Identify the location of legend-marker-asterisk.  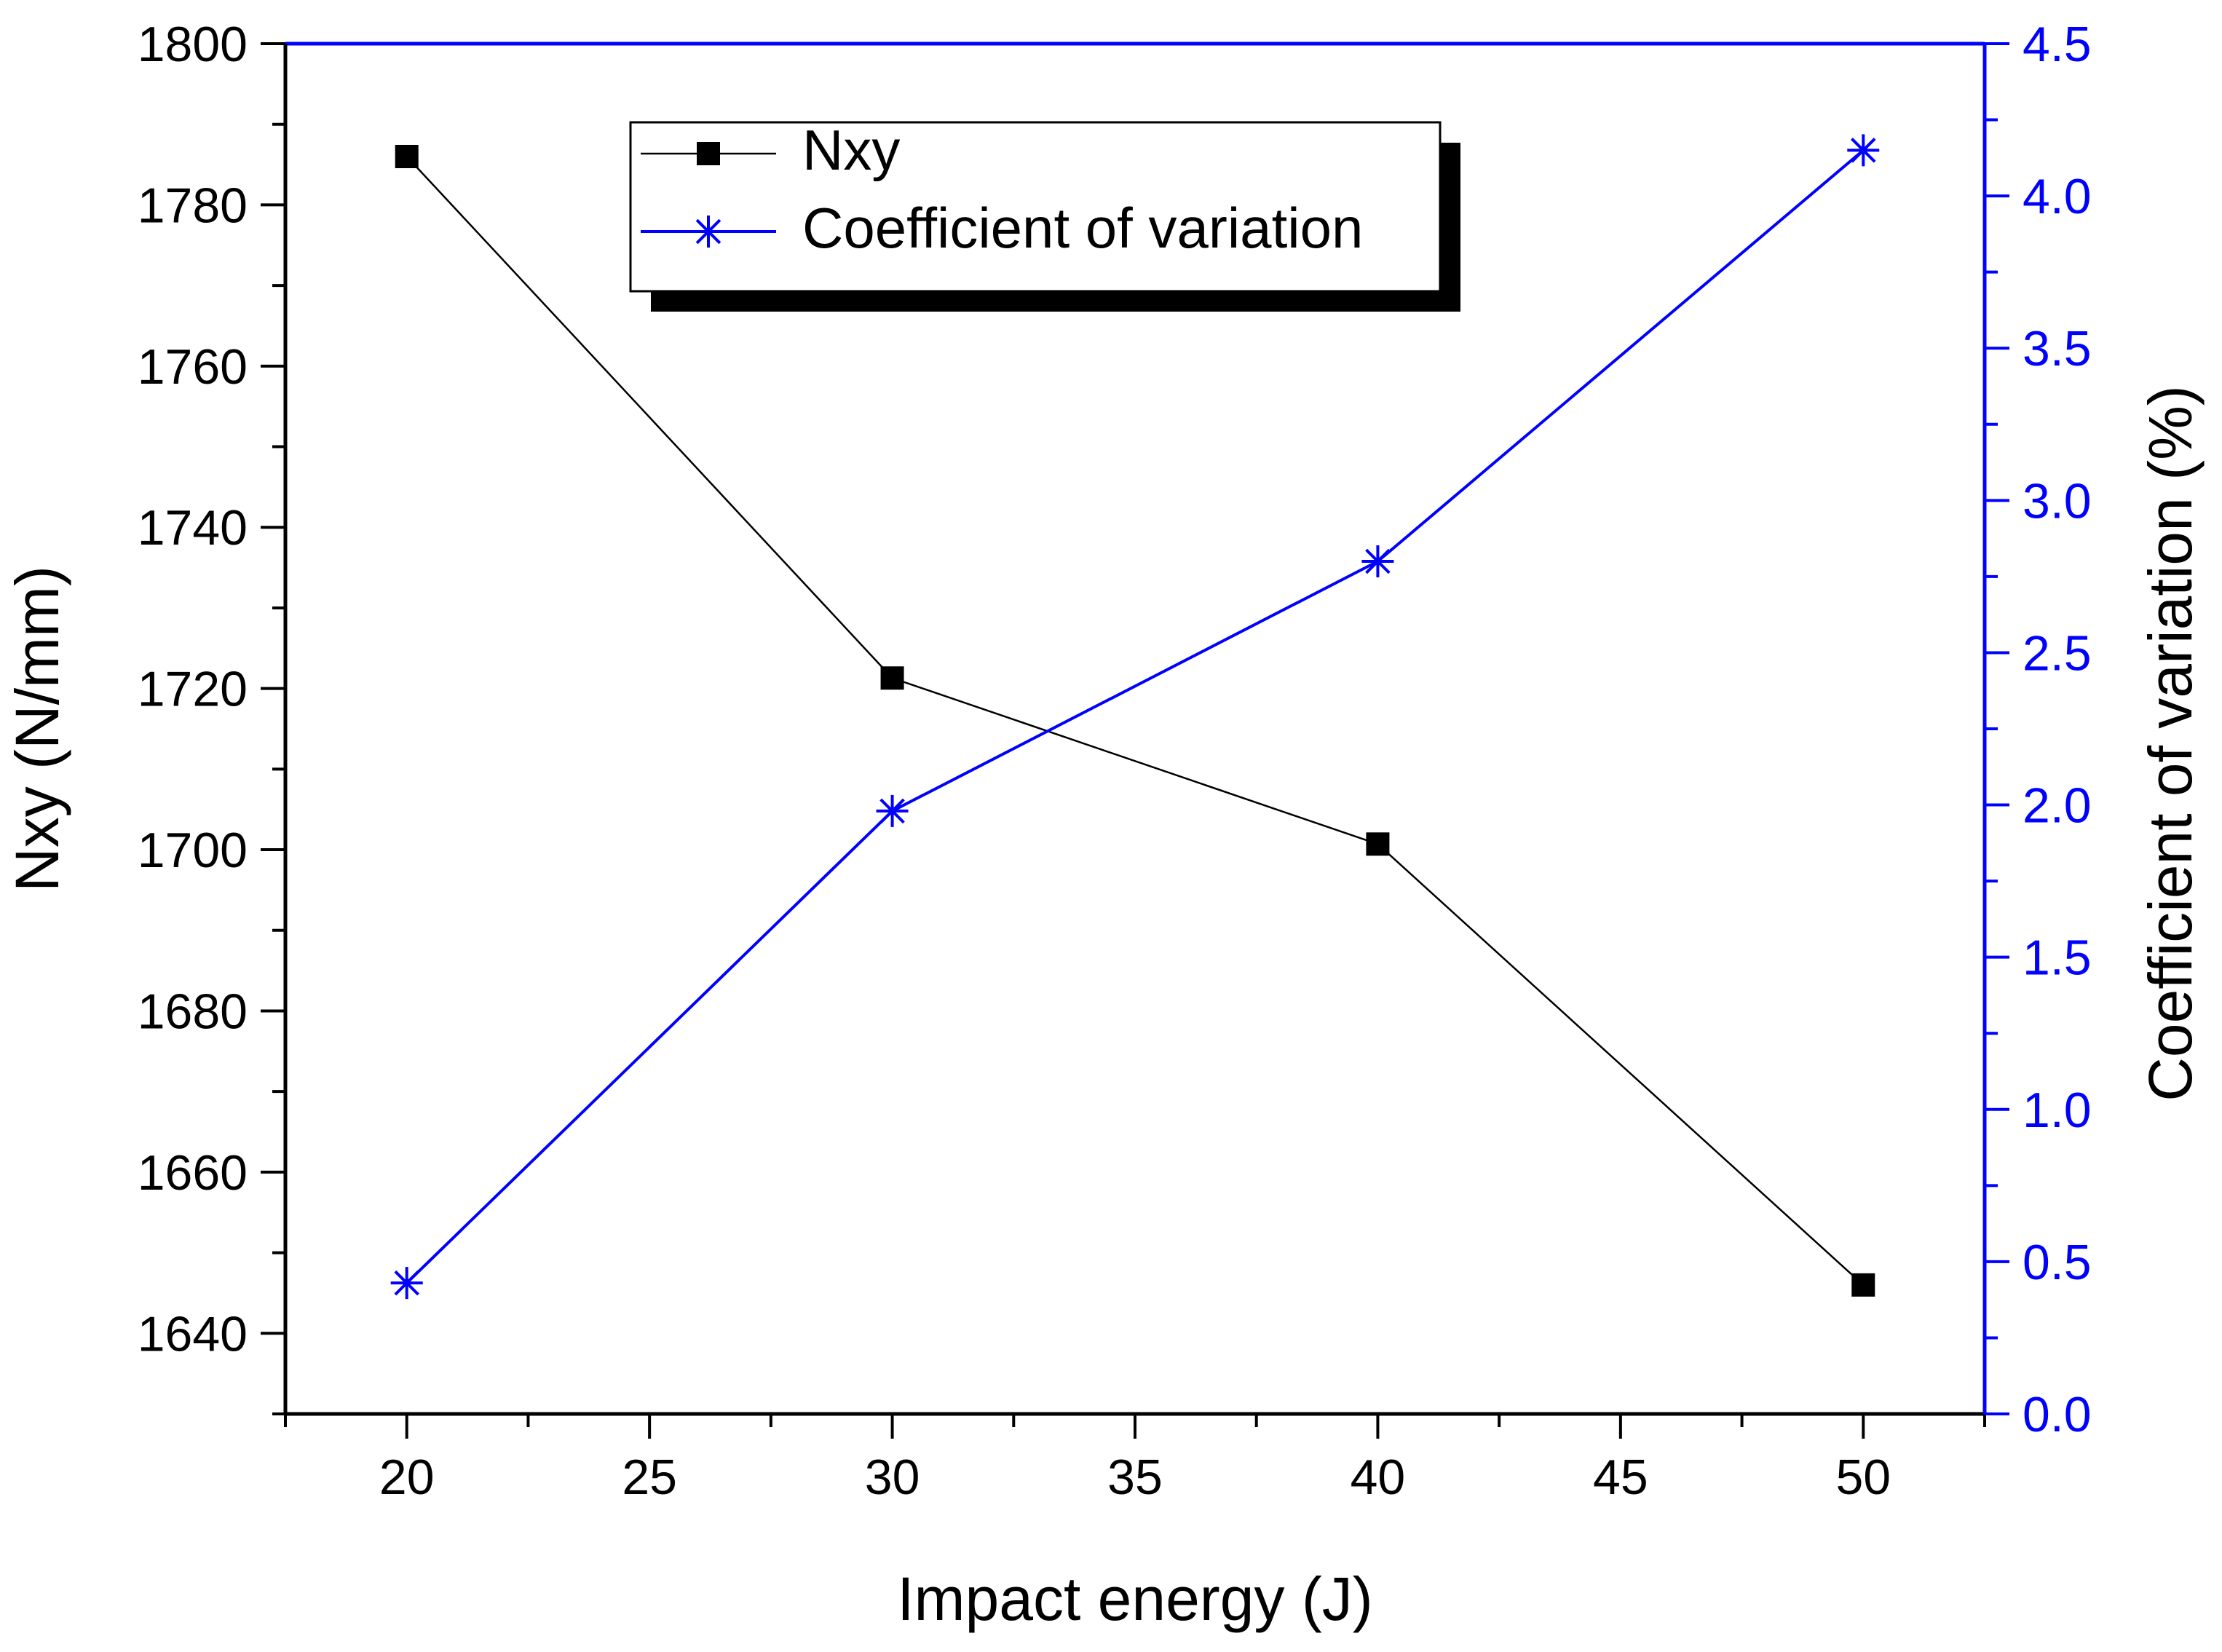
(708, 232).